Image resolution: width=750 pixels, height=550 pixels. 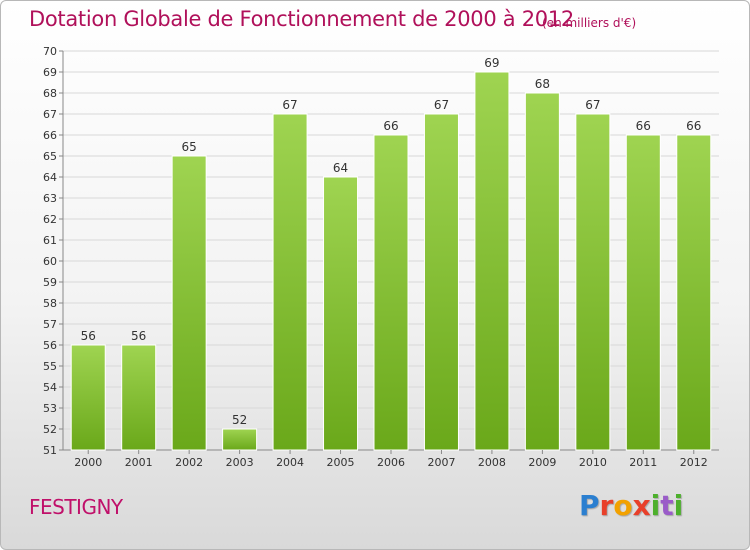 I want to click on data-label: 64, so click(x=340, y=168).